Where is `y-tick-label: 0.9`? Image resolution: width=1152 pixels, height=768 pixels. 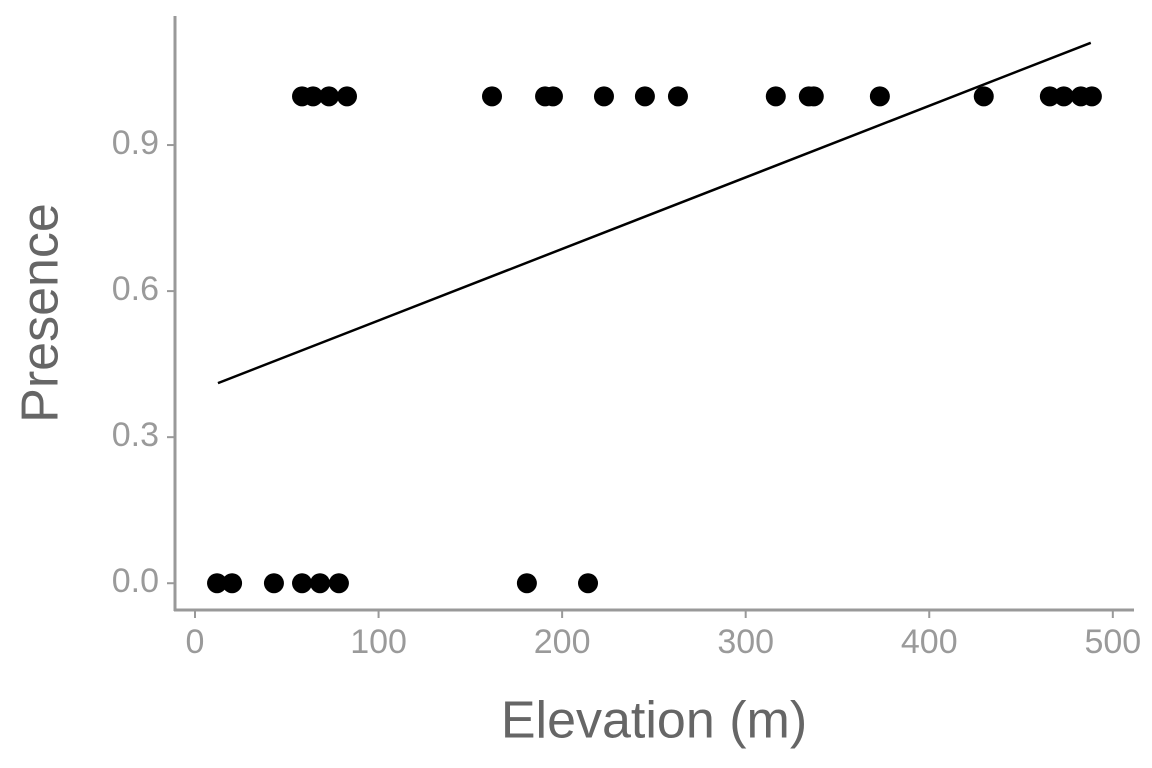
y-tick-label: 0.9 is located at coordinates (135, 143).